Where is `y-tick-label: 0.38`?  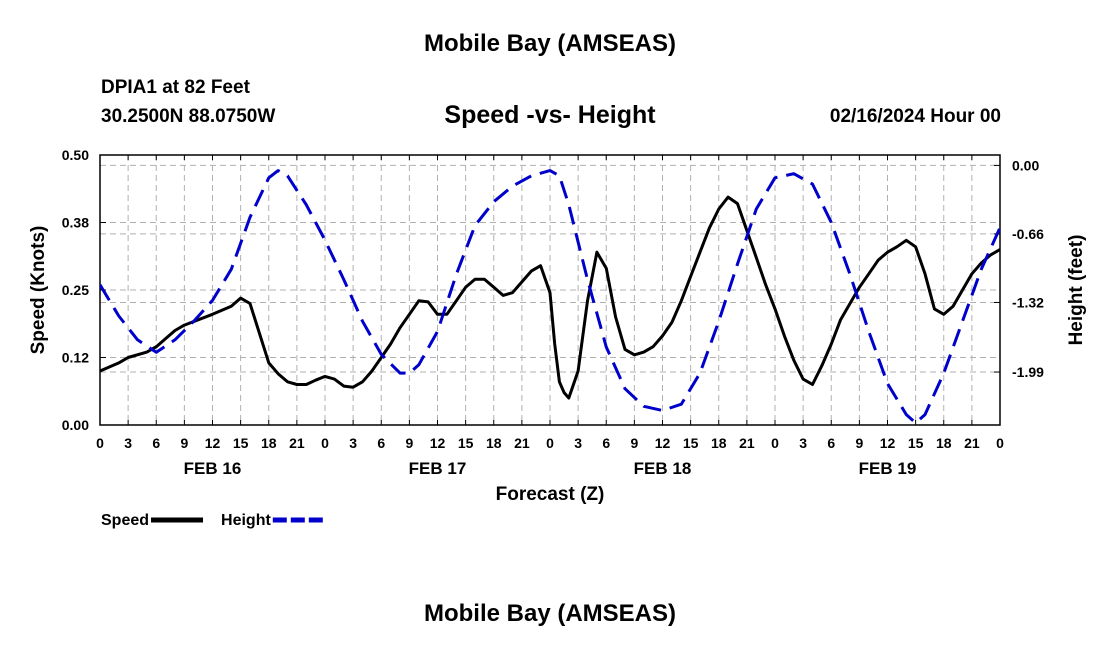 y-tick-label: 0.38 is located at coordinates (75, 223).